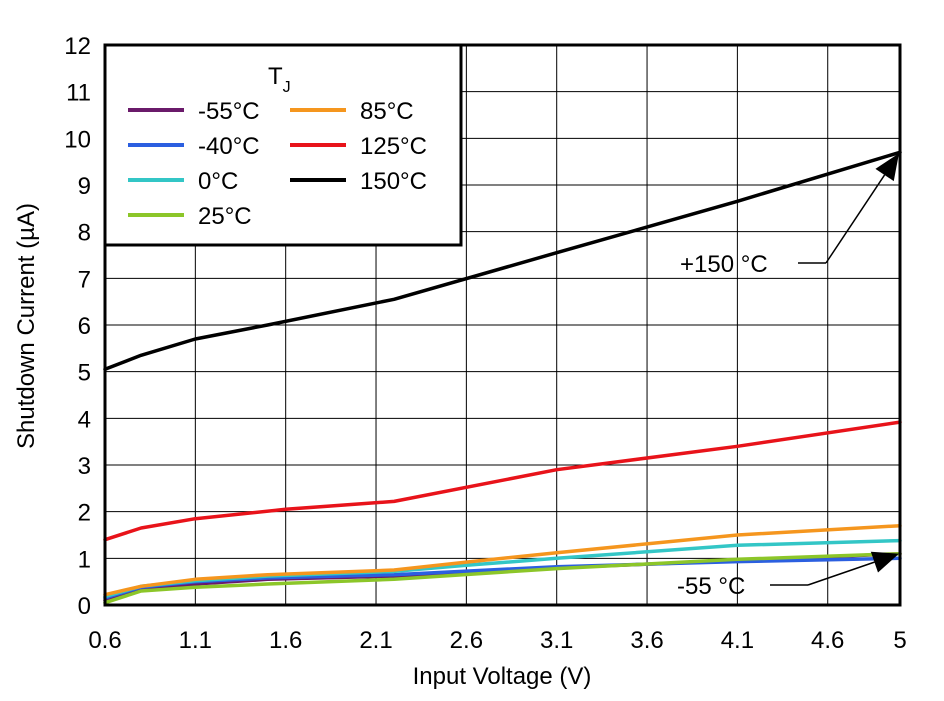  What do you see at coordinates (84, 559) in the screenshot?
I see `y-tick-label: 1` at bounding box center [84, 559].